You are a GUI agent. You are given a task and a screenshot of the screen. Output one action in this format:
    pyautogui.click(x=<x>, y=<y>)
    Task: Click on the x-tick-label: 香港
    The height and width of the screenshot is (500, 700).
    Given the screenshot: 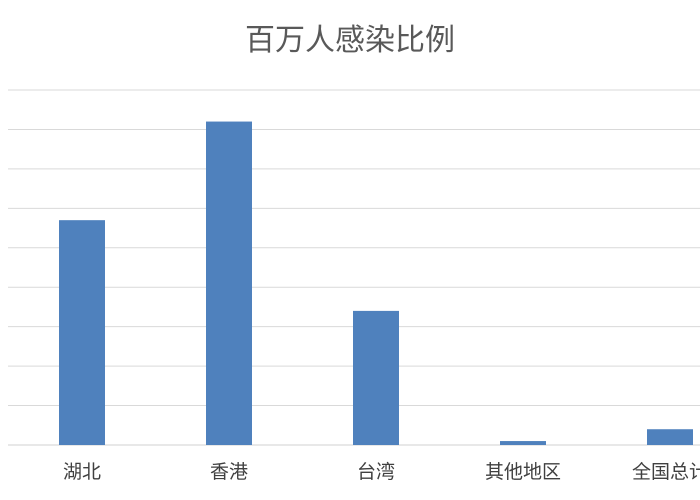 What is the action you would take?
    pyautogui.click(x=229, y=472)
    